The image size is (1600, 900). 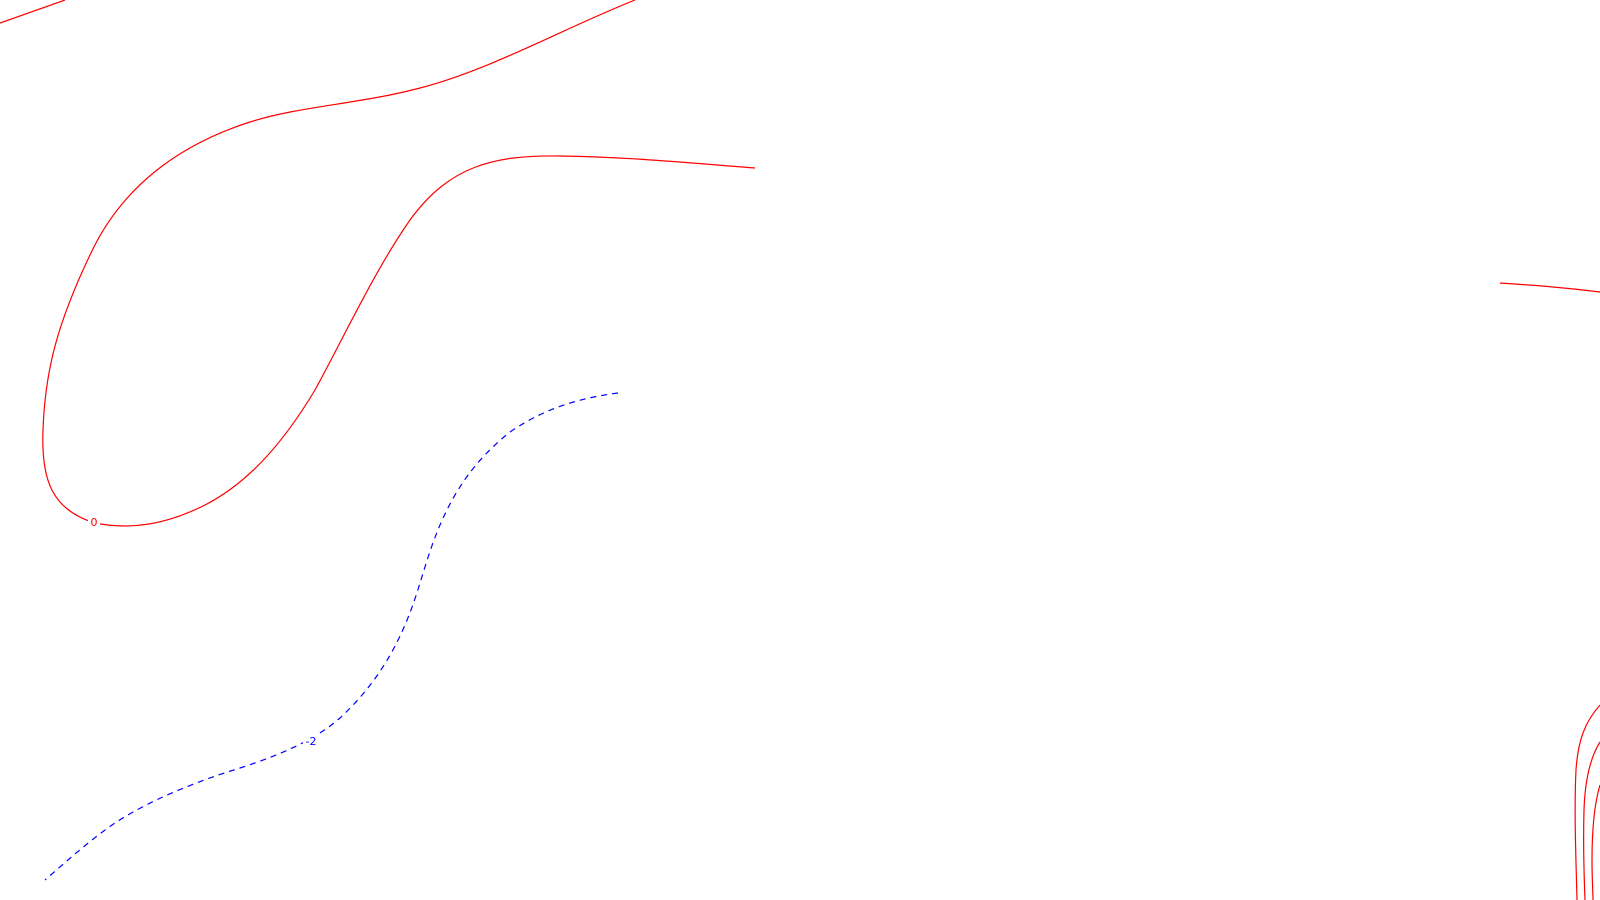 I want to click on minus-two-contour-label: -2, so click(x=311, y=741).